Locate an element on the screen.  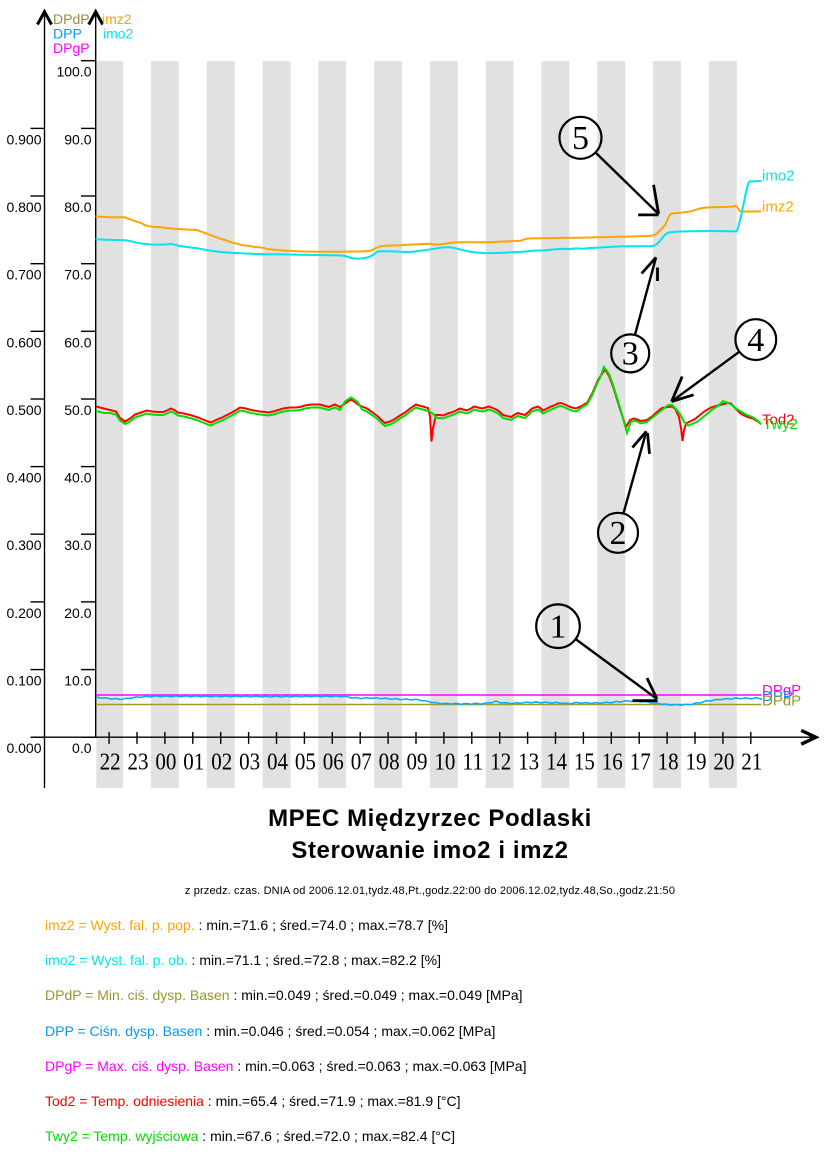
svg-text: 90.0 is located at coordinates (77, 139).